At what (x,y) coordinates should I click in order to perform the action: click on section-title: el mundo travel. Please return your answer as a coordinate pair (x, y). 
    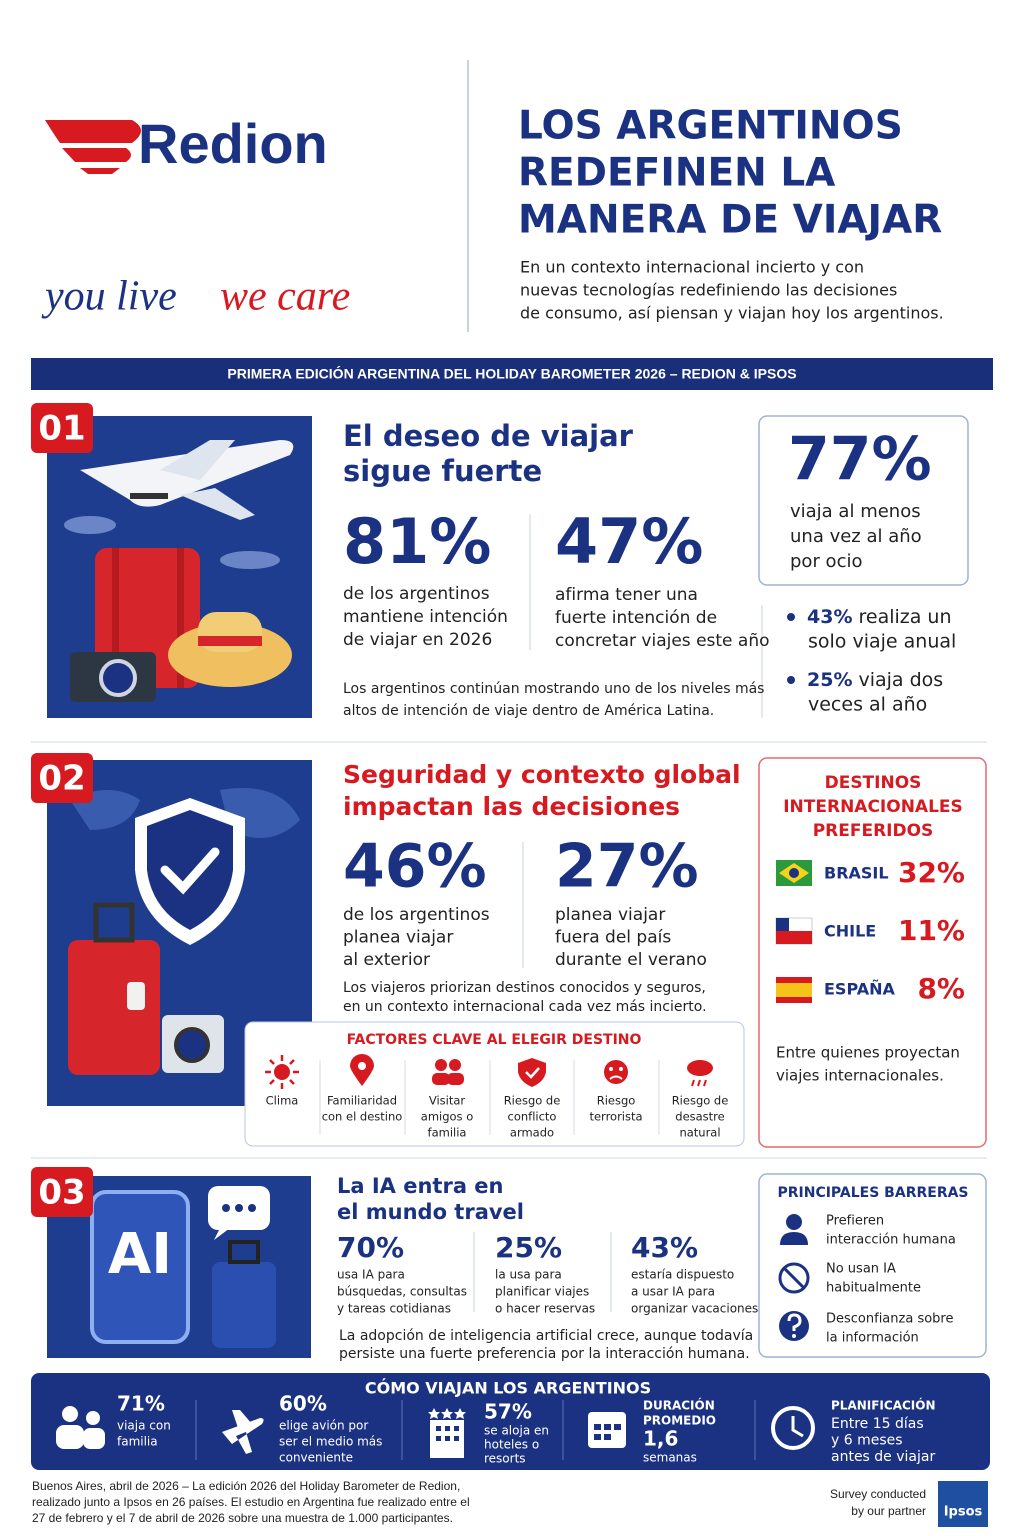
    Looking at the image, I should click on (430, 1212).